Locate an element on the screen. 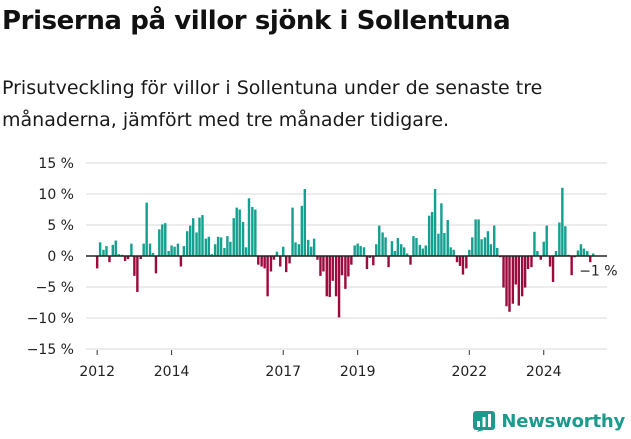 This screenshot has width=631, height=439. x-tick-label: 2022 is located at coordinates (469, 372).